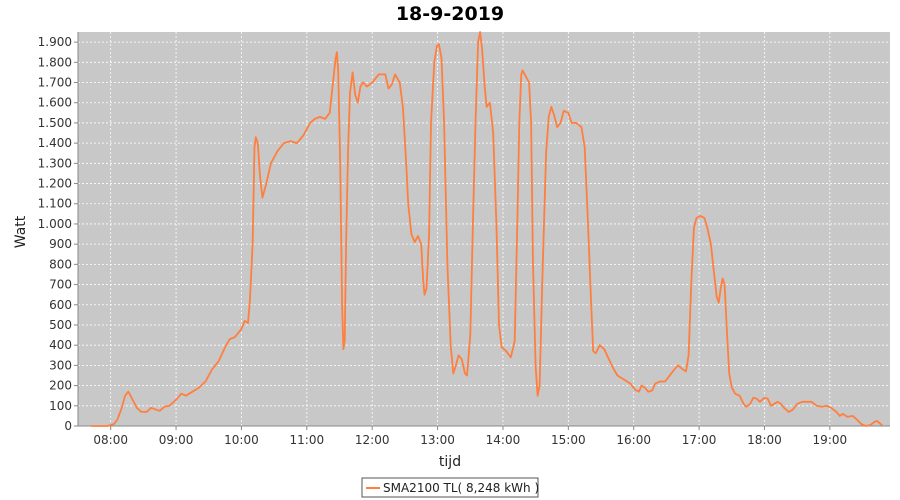  What do you see at coordinates (437, 440) in the screenshot?
I see `x-tick-label: 13:00` at bounding box center [437, 440].